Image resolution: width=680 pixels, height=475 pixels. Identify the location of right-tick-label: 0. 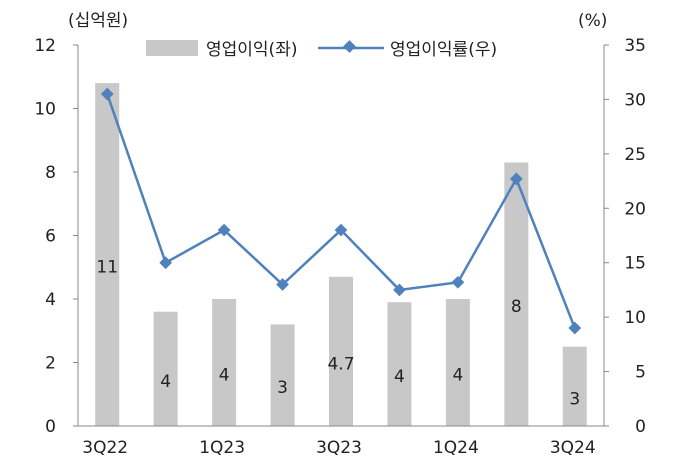
(640, 427).